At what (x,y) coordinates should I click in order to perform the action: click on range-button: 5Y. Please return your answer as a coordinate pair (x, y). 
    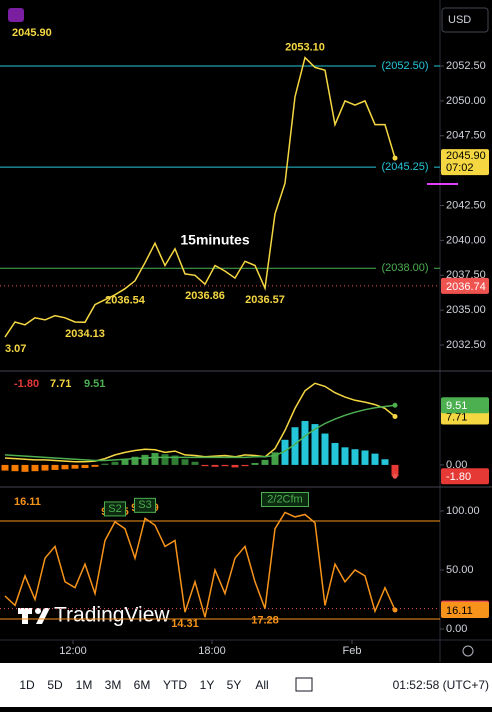
    Looking at the image, I should click on (234, 685).